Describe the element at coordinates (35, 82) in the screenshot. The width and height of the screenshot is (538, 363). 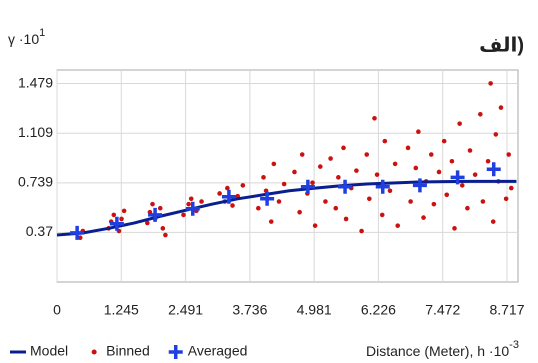
I see `y-tick-label: 1.479` at that location.